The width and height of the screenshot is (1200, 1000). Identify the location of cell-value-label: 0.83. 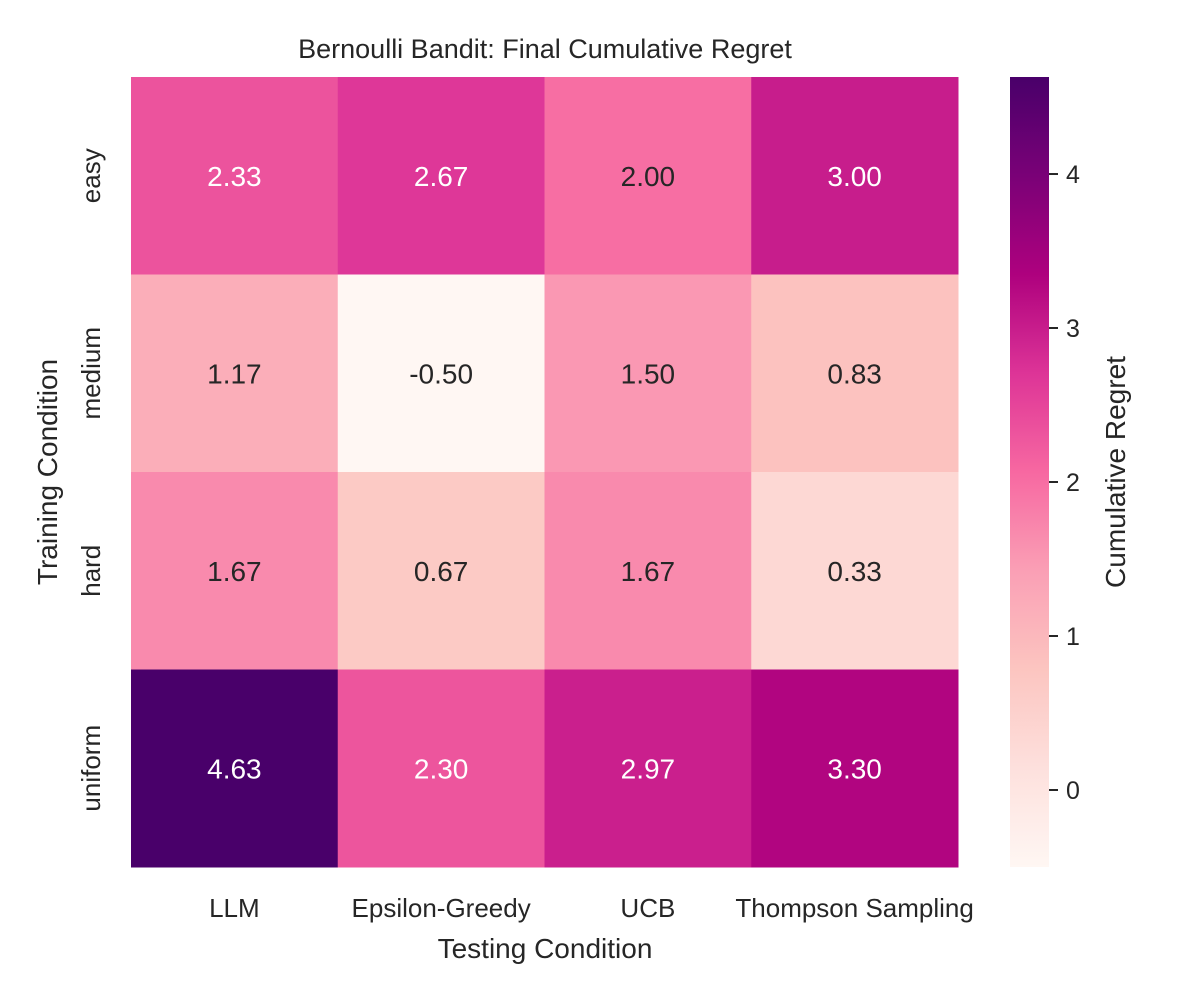
(854, 373).